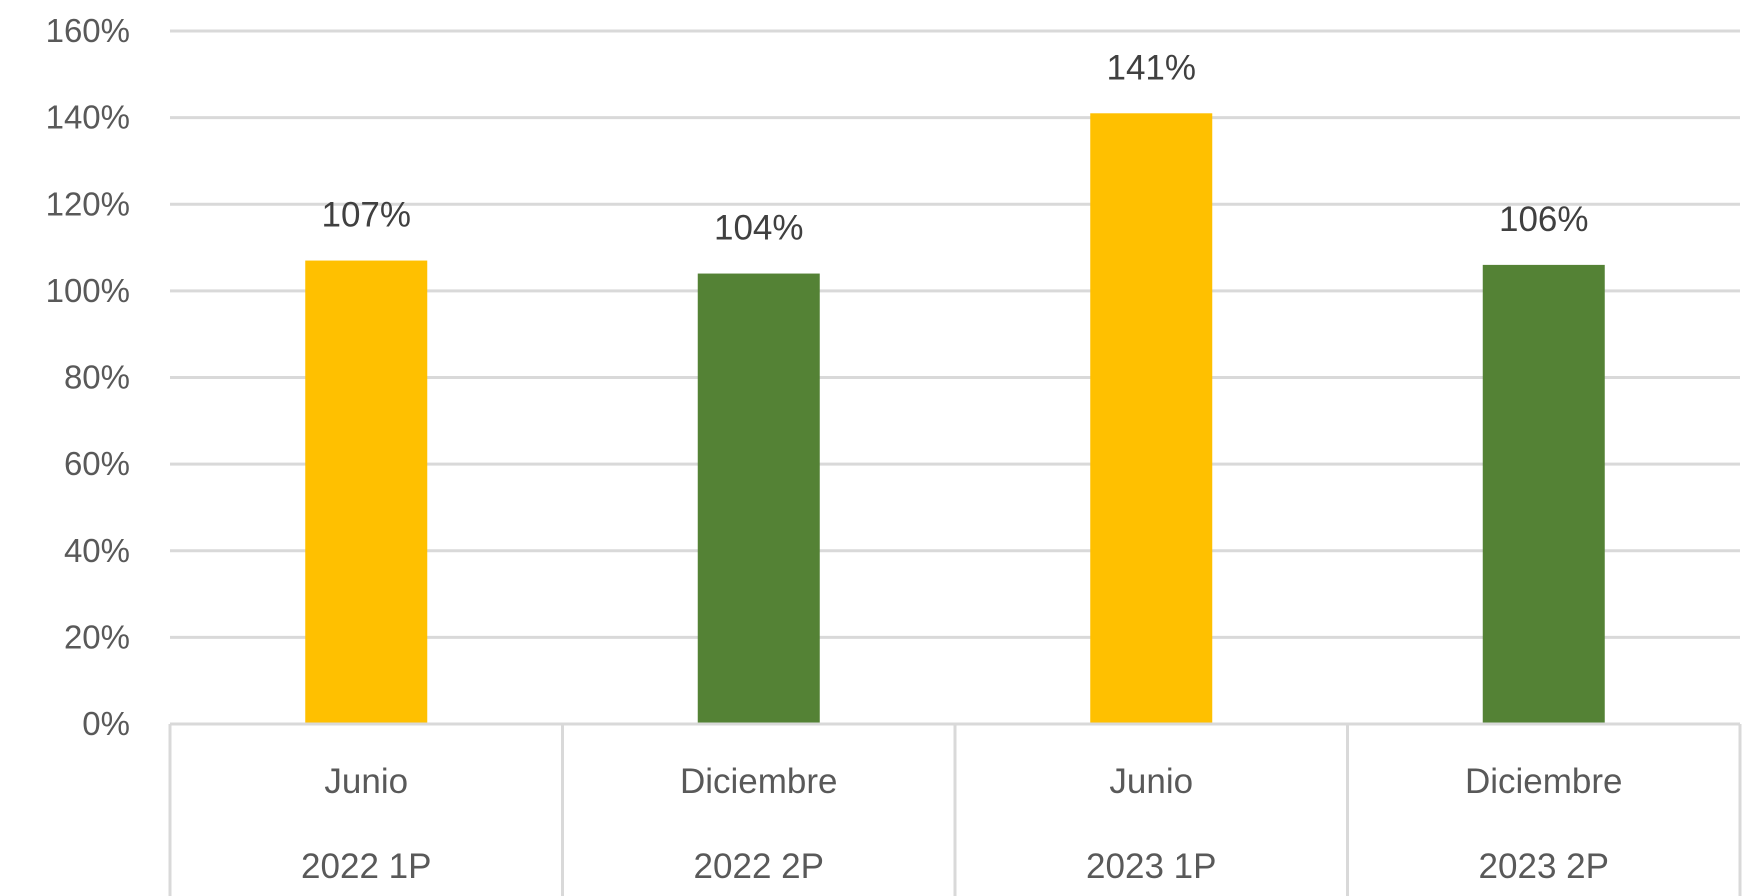 The height and width of the screenshot is (896, 1757). Describe the element at coordinates (1151, 67) in the screenshot. I see `data-label: 141%` at that location.